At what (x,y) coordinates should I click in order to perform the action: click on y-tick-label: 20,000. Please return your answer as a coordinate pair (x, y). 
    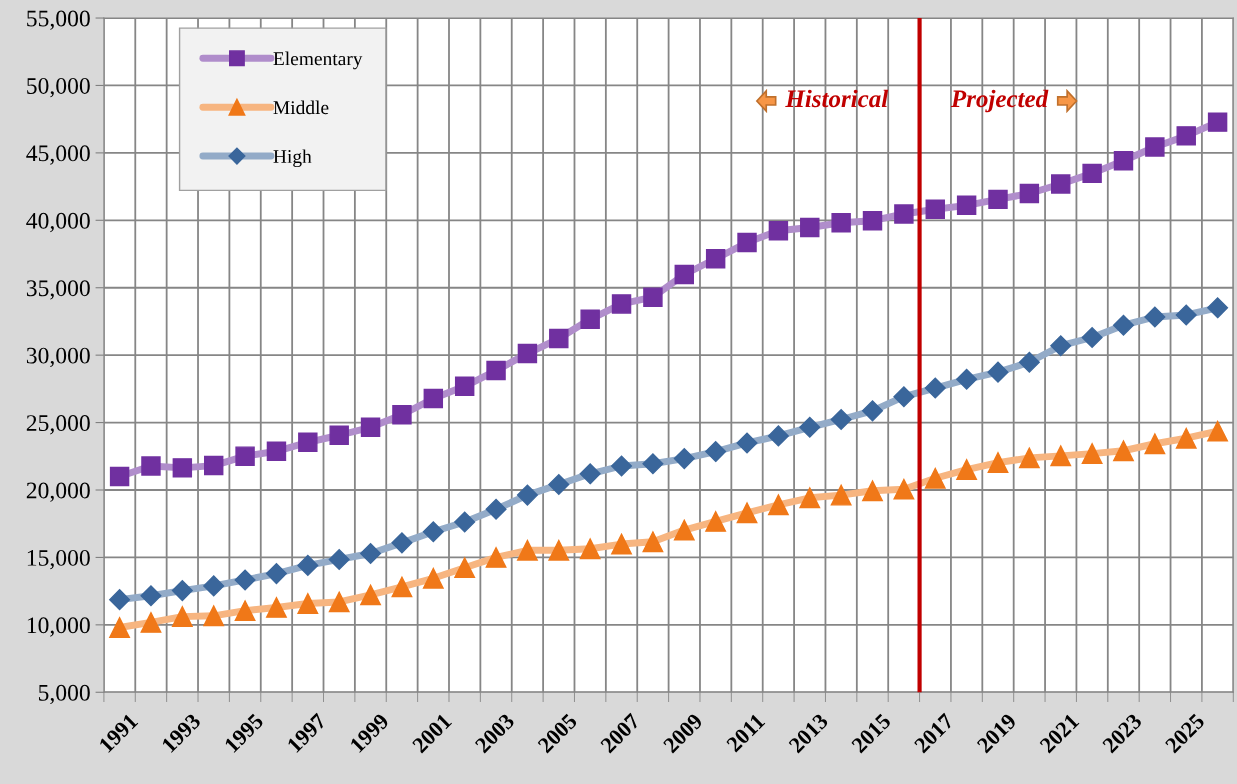
    Looking at the image, I should click on (58, 492).